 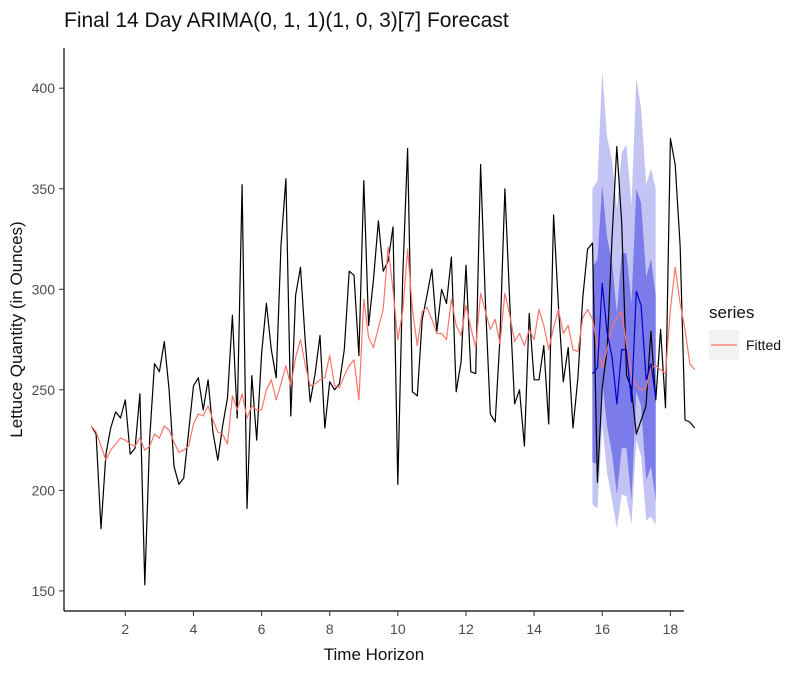 What do you see at coordinates (194, 629) in the screenshot?
I see `x-tick-label: 4` at bounding box center [194, 629].